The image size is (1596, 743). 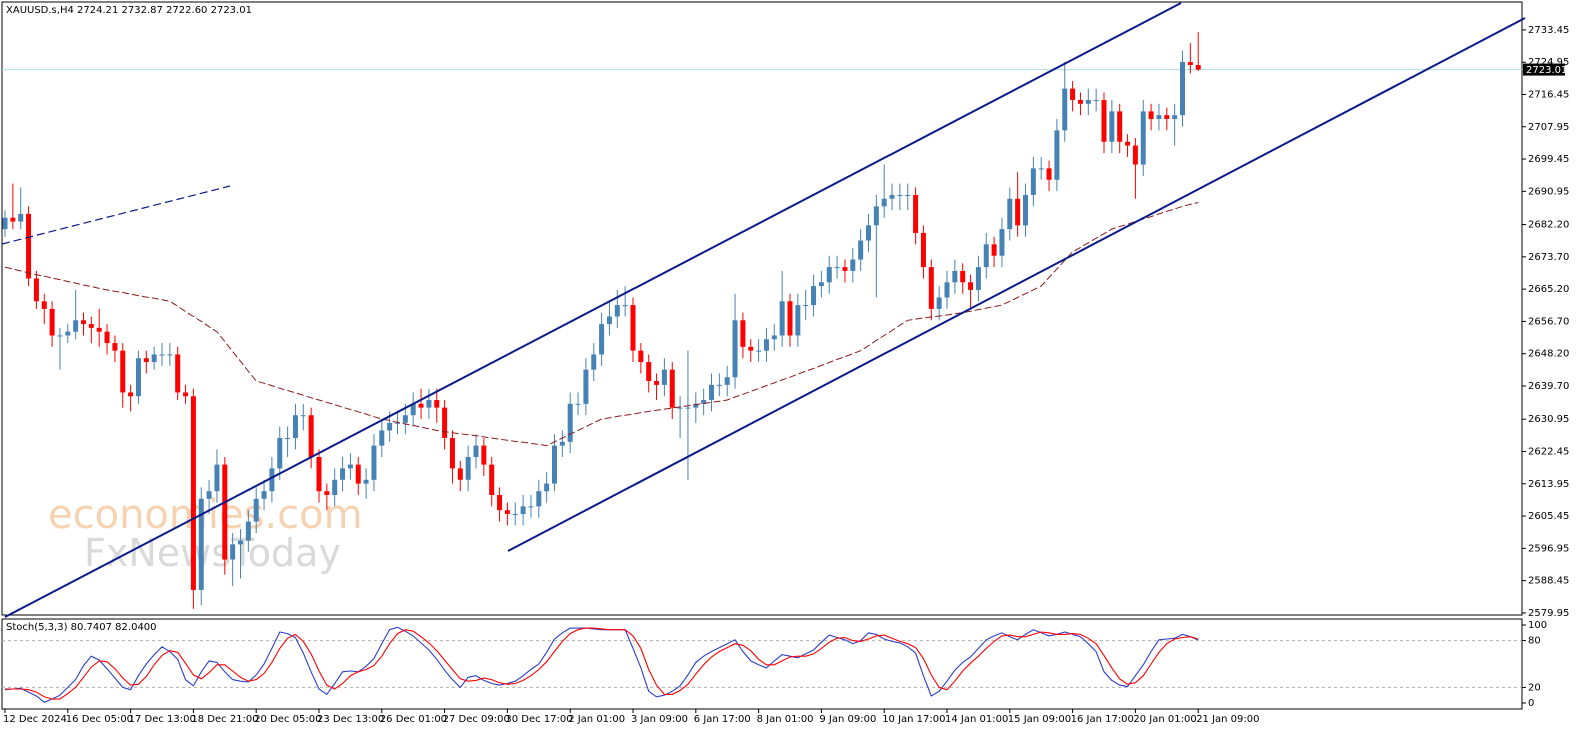 I want to click on y-tick-label: 2716.45, so click(x=1548, y=94).